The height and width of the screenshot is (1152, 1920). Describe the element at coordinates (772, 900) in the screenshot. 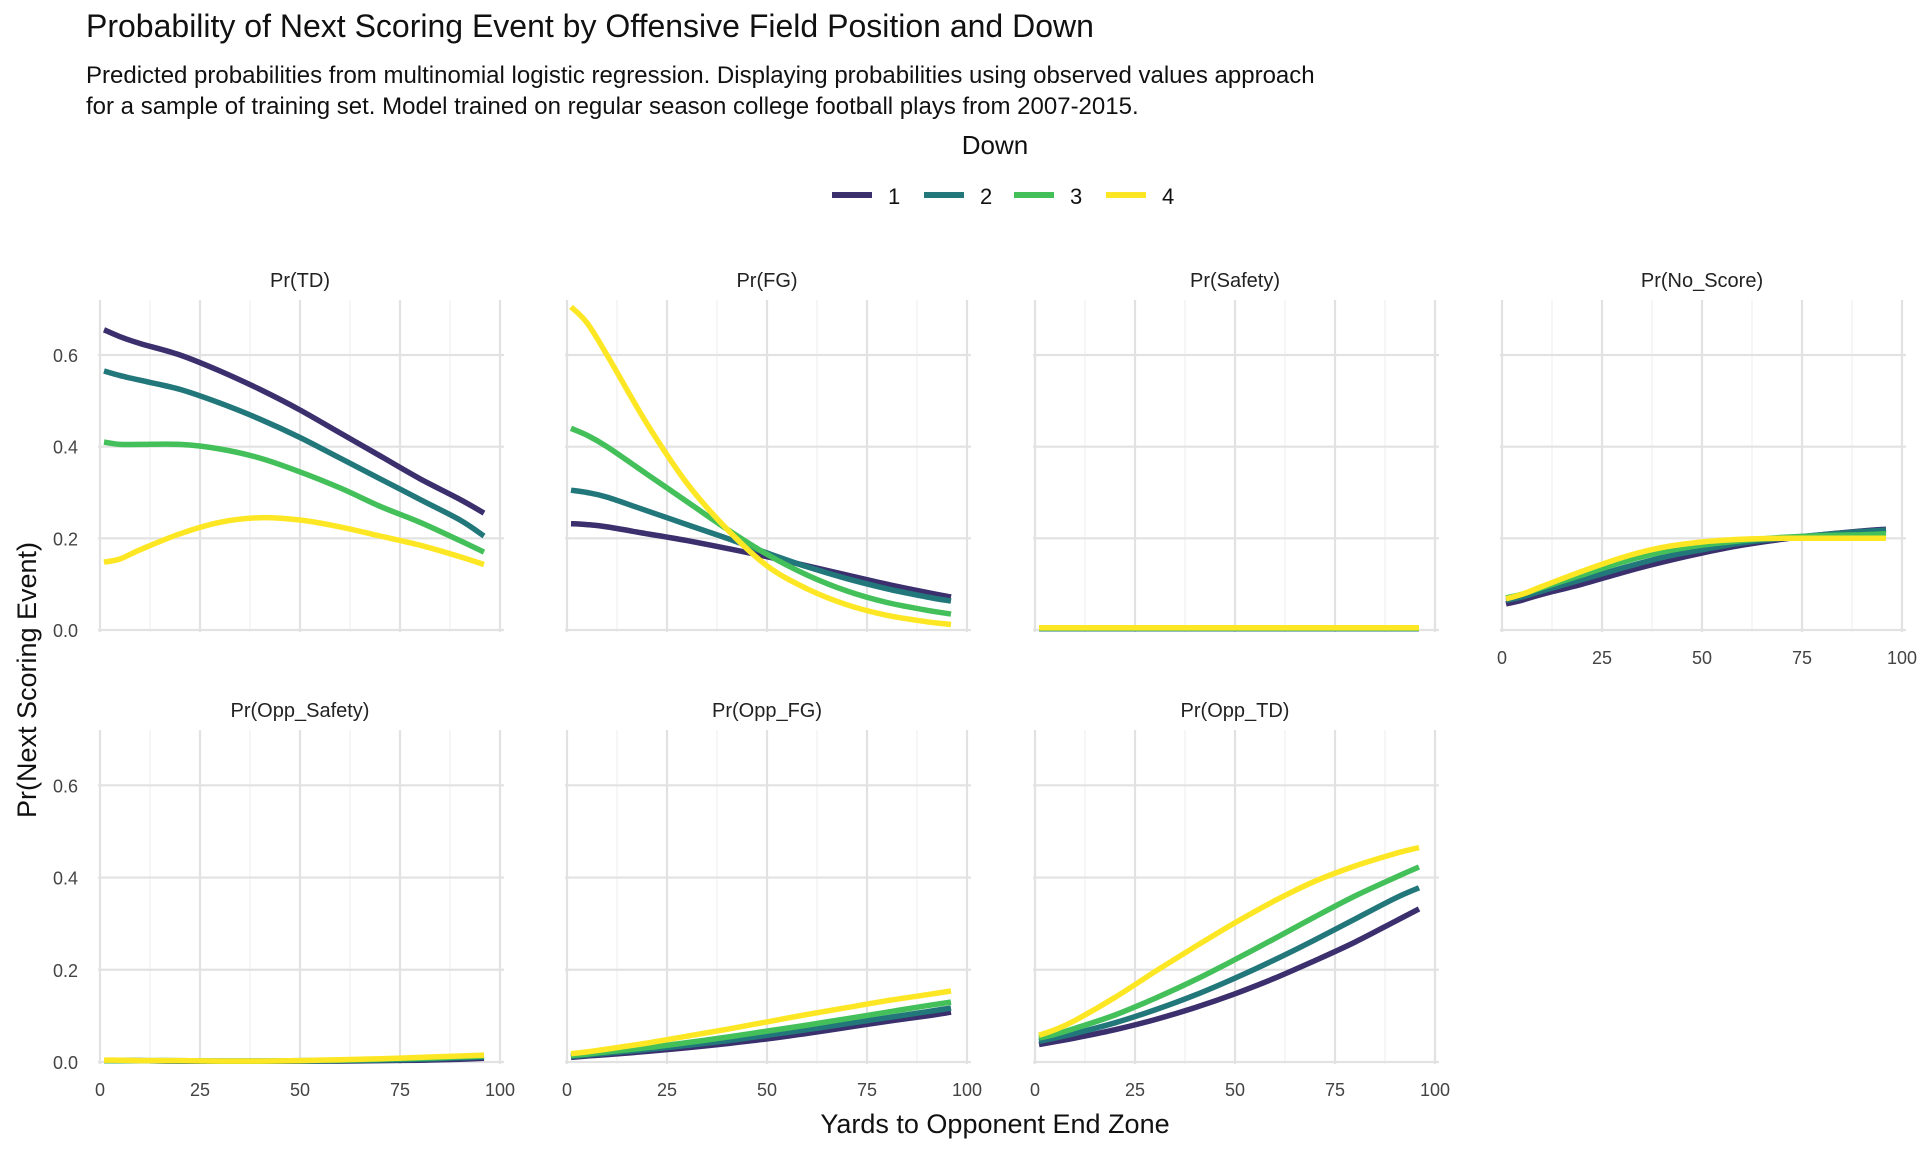

I see `panel-pr-opp-fg: Pr(Opp_FG) 0 25 50 75 100` at that location.